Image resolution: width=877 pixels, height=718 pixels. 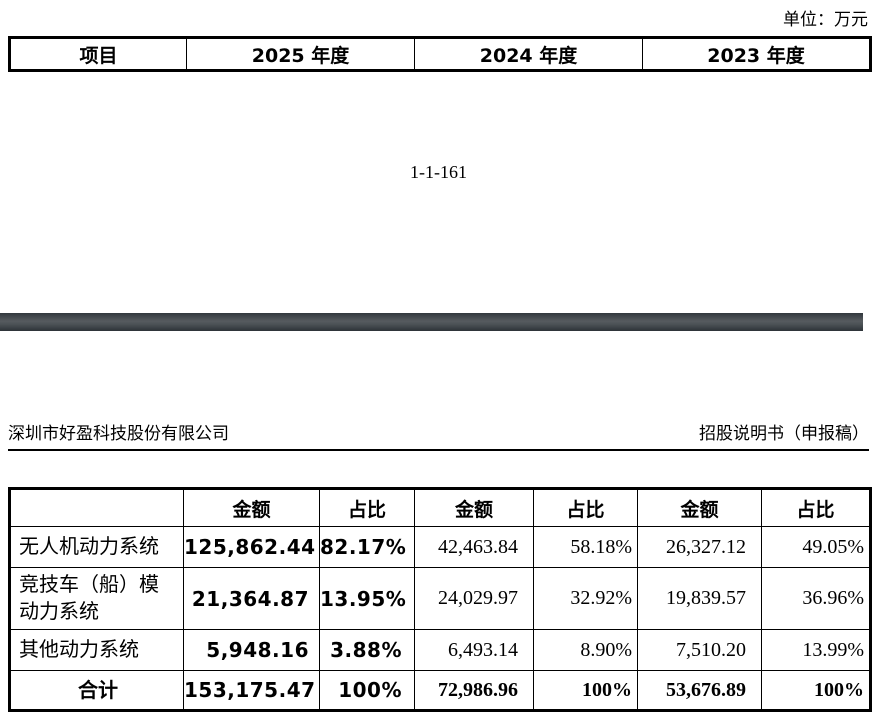 What do you see at coordinates (474, 650) in the screenshot?
I see `cell-amount-2024: 6,493.14` at bounding box center [474, 650].